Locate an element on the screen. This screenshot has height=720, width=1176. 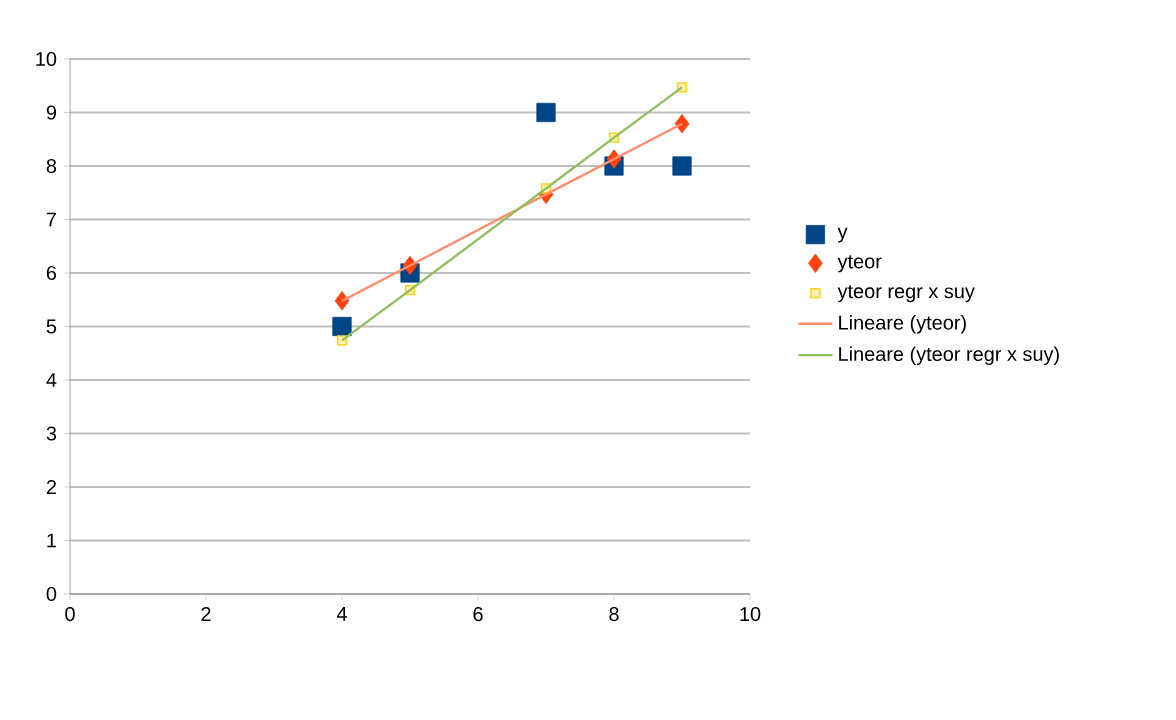
y-tick-label: 6 is located at coordinates (51, 273).